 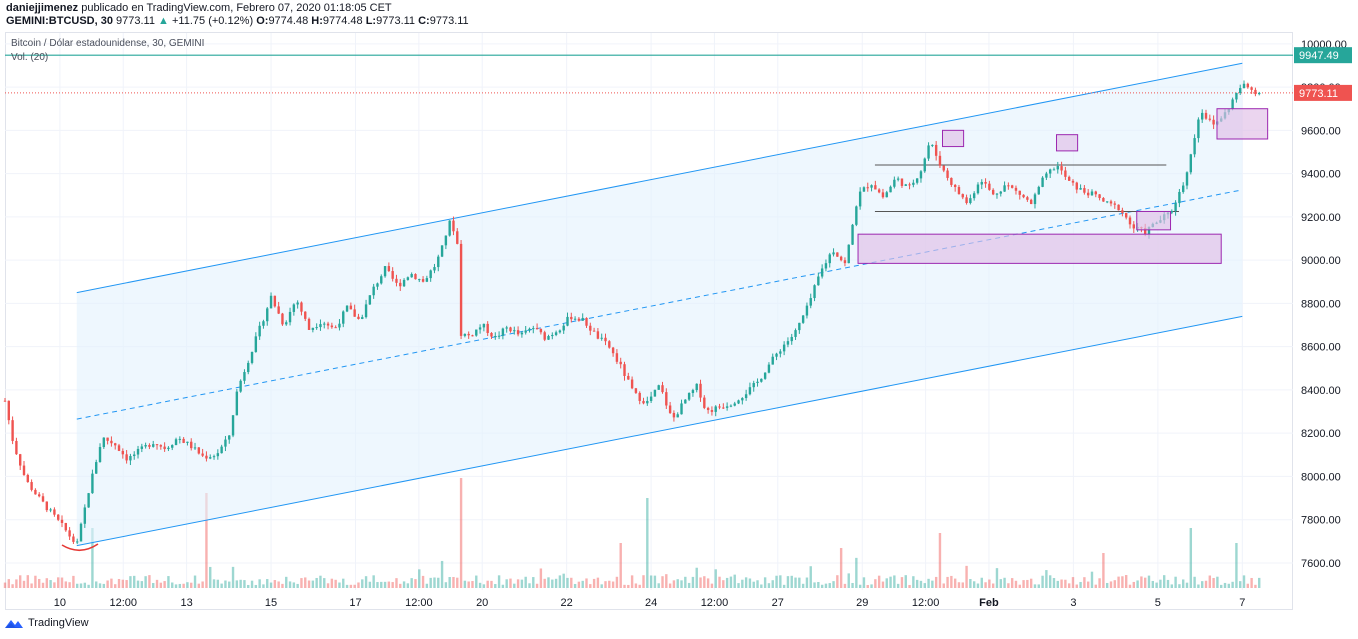 I want to click on x-tick-label: 12:00, so click(x=419, y=603).